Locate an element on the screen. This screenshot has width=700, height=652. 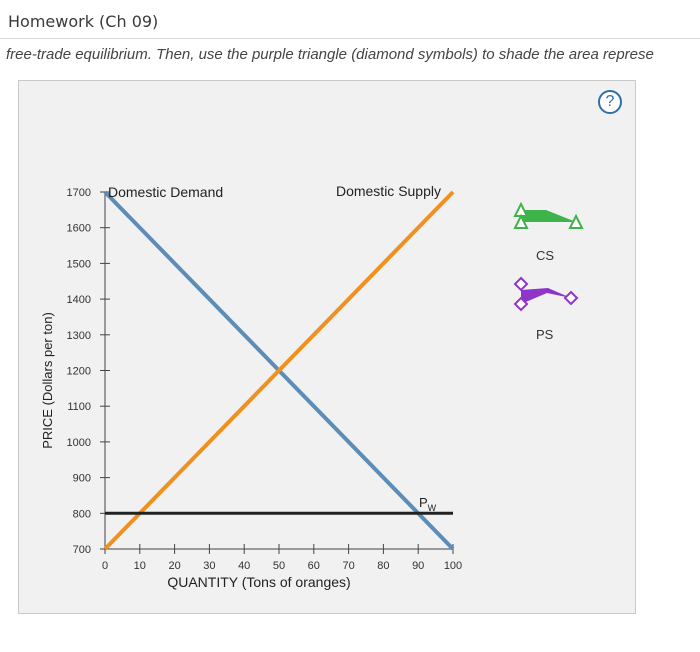
help-button: ? is located at coordinates (610, 102).